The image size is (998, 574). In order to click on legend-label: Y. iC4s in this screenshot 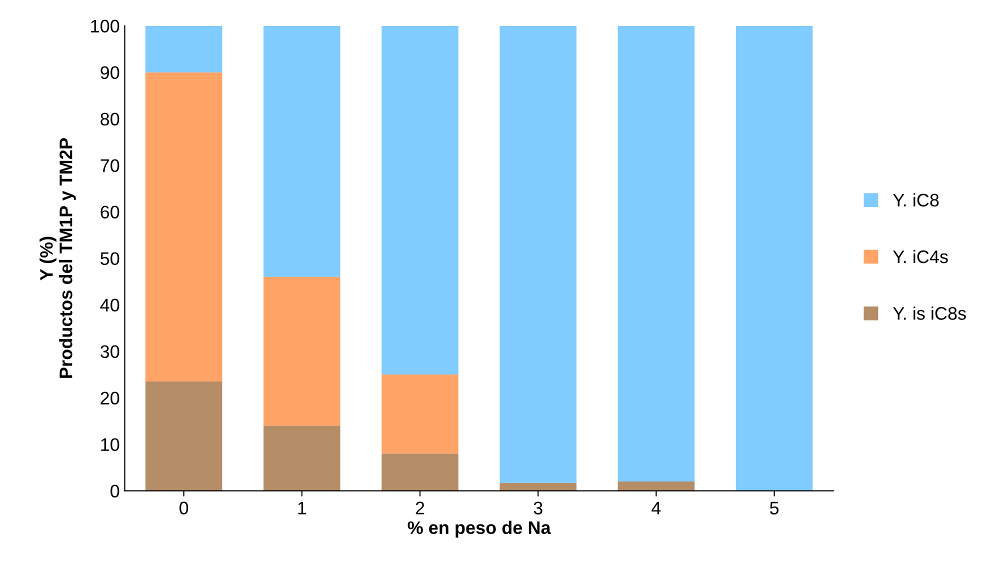, I will do `click(920, 257)`.